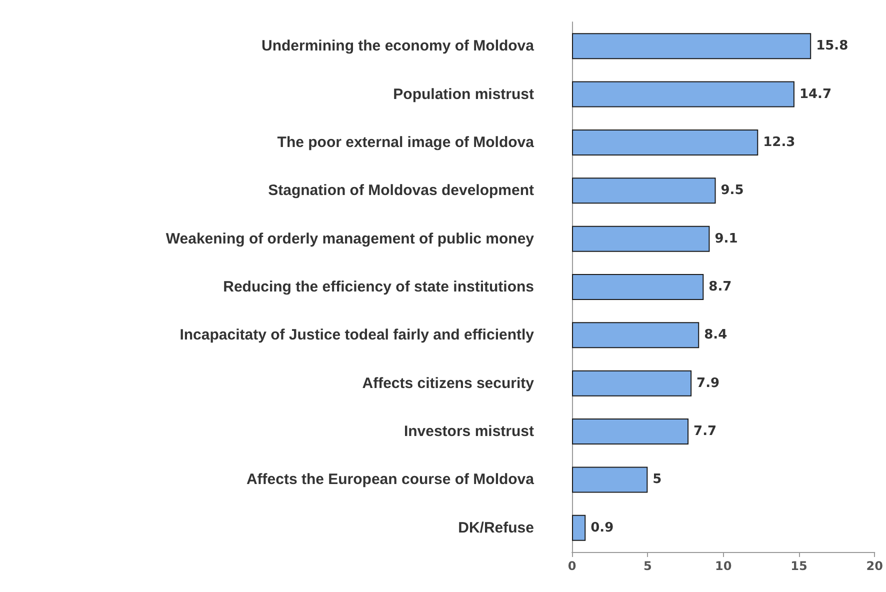  What do you see at coordinates (647, 566) in the screenshot?
I see `x-tick-label: 5` at bounding box center [647, 566].